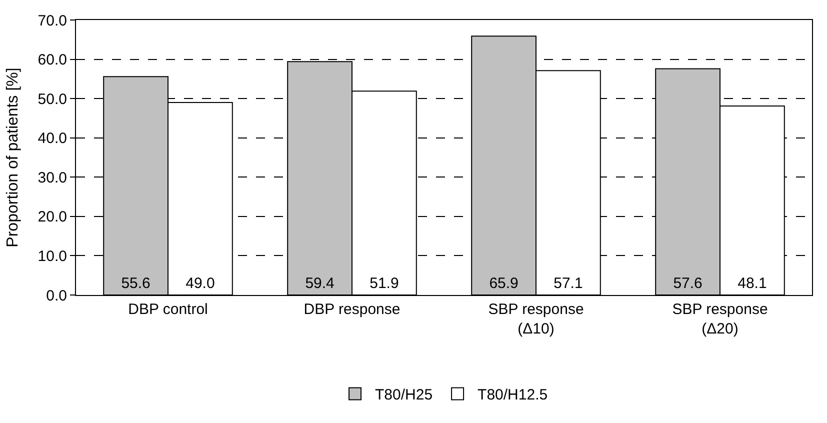 Image resolution: width=827 pixels, height=423 pixels. I want to click on legend-label: T80/H12.5, so click(513, 395).